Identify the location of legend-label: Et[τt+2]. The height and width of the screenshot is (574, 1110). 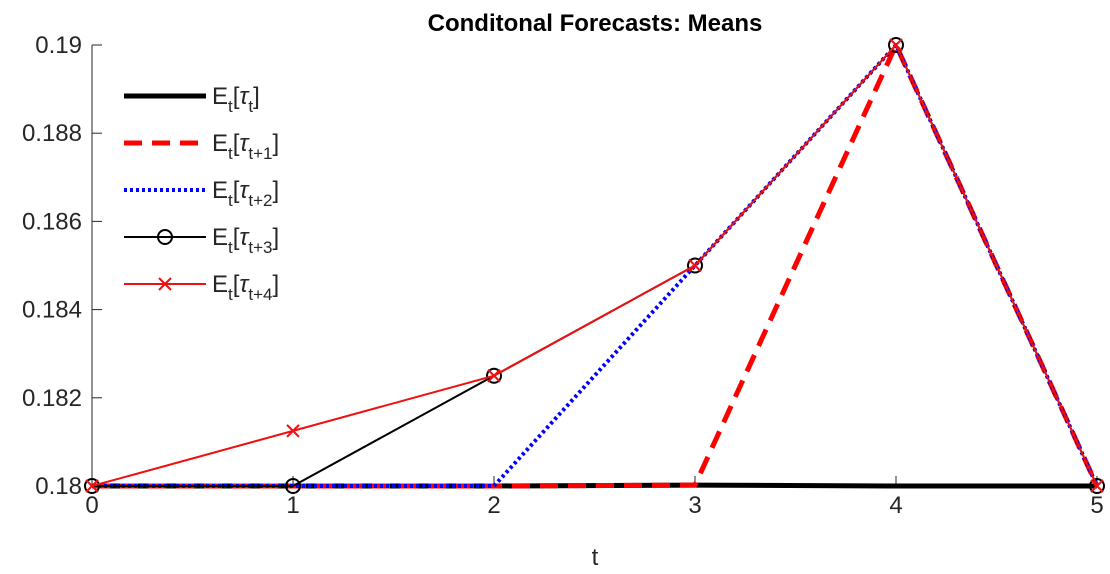
(245, 193).